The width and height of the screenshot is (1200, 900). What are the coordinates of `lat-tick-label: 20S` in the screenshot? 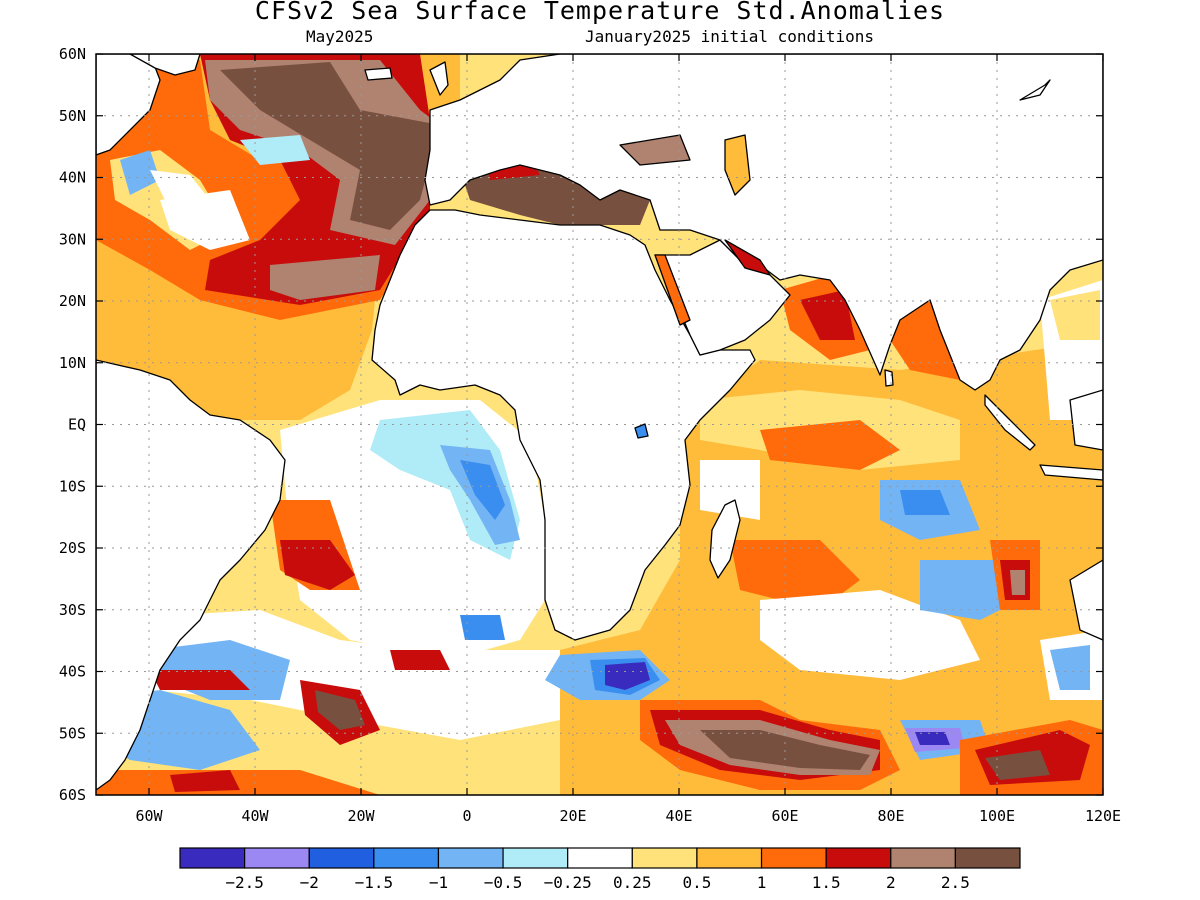 It's located at (72, 548).